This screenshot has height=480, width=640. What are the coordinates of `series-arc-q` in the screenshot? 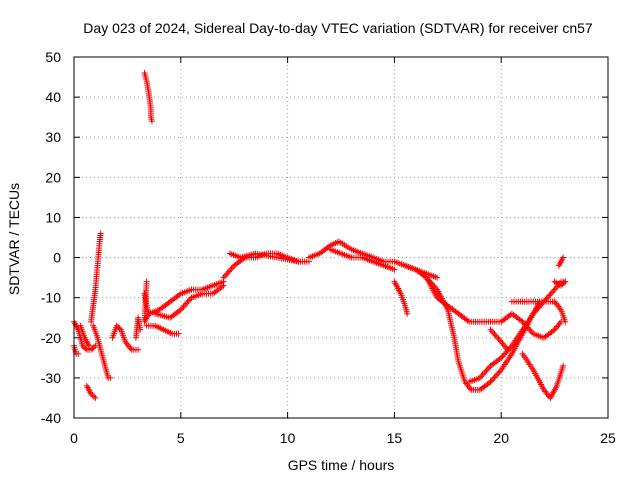 It's located at (362, 259).